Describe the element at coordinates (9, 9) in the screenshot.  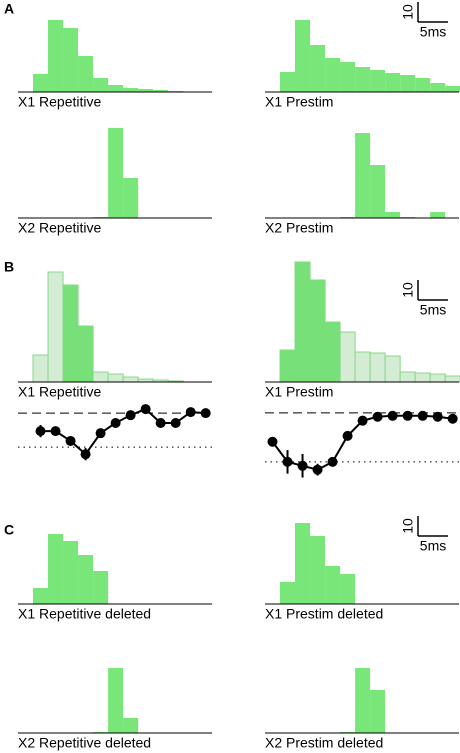
I see `panel-letter: A` at that location.